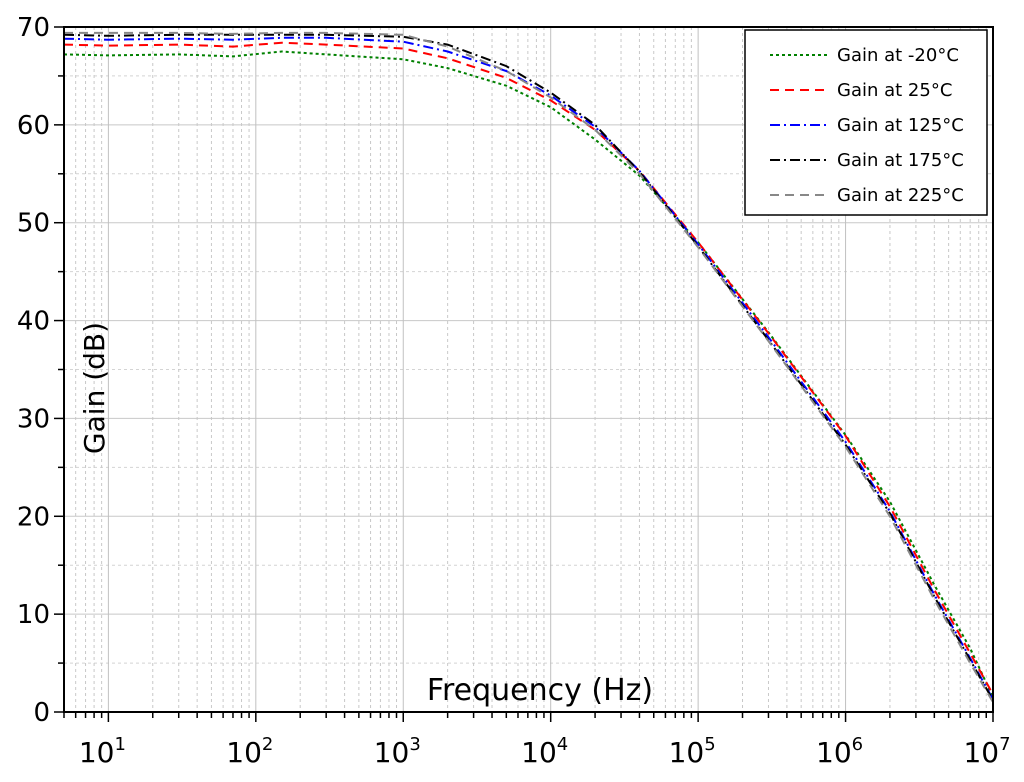  Describe the element at coordinates (540, 690) in the screenshot. I see `x-axis-title: Frequency (Hz)` at that location.